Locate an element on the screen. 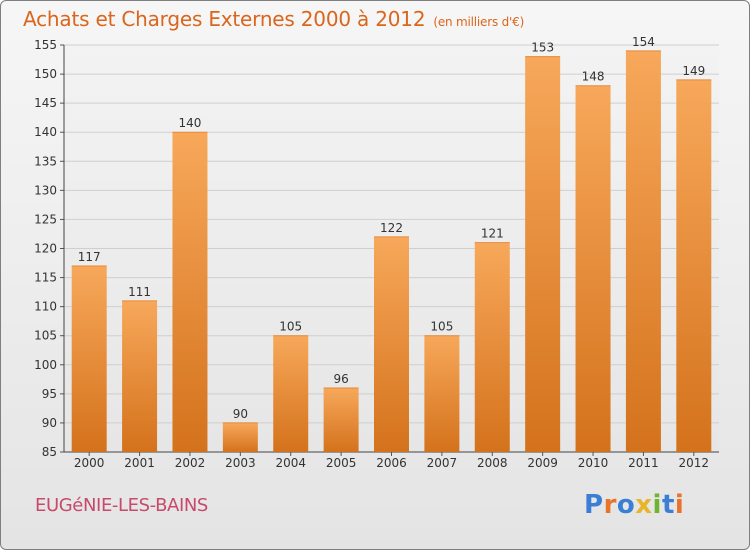 Image resolution: width=750 pixels, height=550 pixels. bar-value-label: 122 is located at coordinates (391, 228).